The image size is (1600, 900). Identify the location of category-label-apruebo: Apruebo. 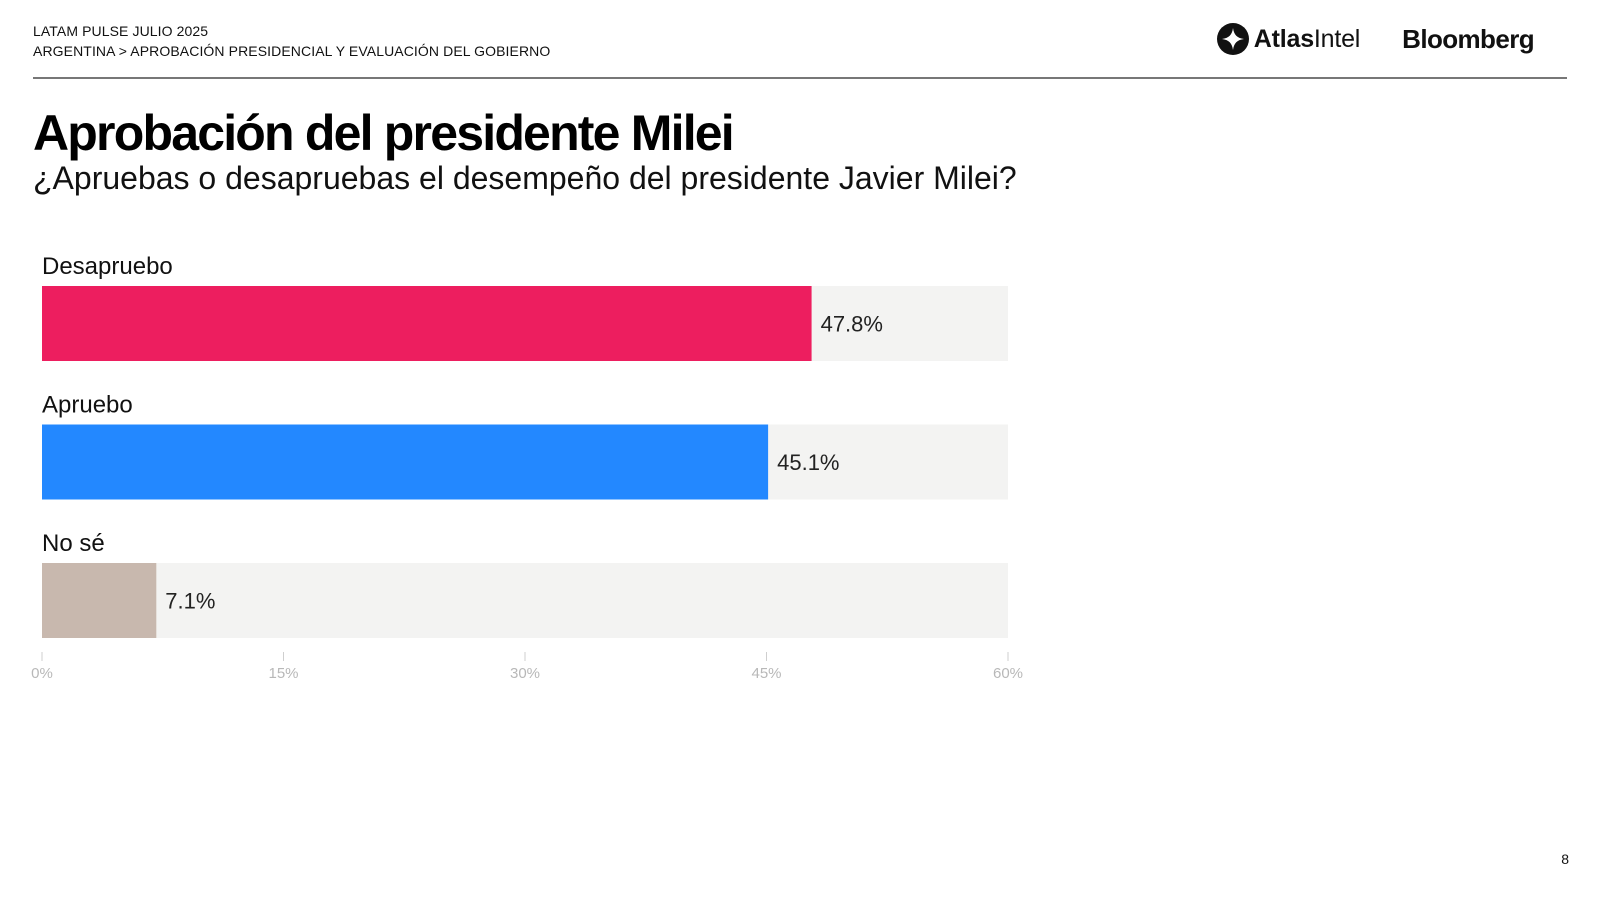
(87, 405).